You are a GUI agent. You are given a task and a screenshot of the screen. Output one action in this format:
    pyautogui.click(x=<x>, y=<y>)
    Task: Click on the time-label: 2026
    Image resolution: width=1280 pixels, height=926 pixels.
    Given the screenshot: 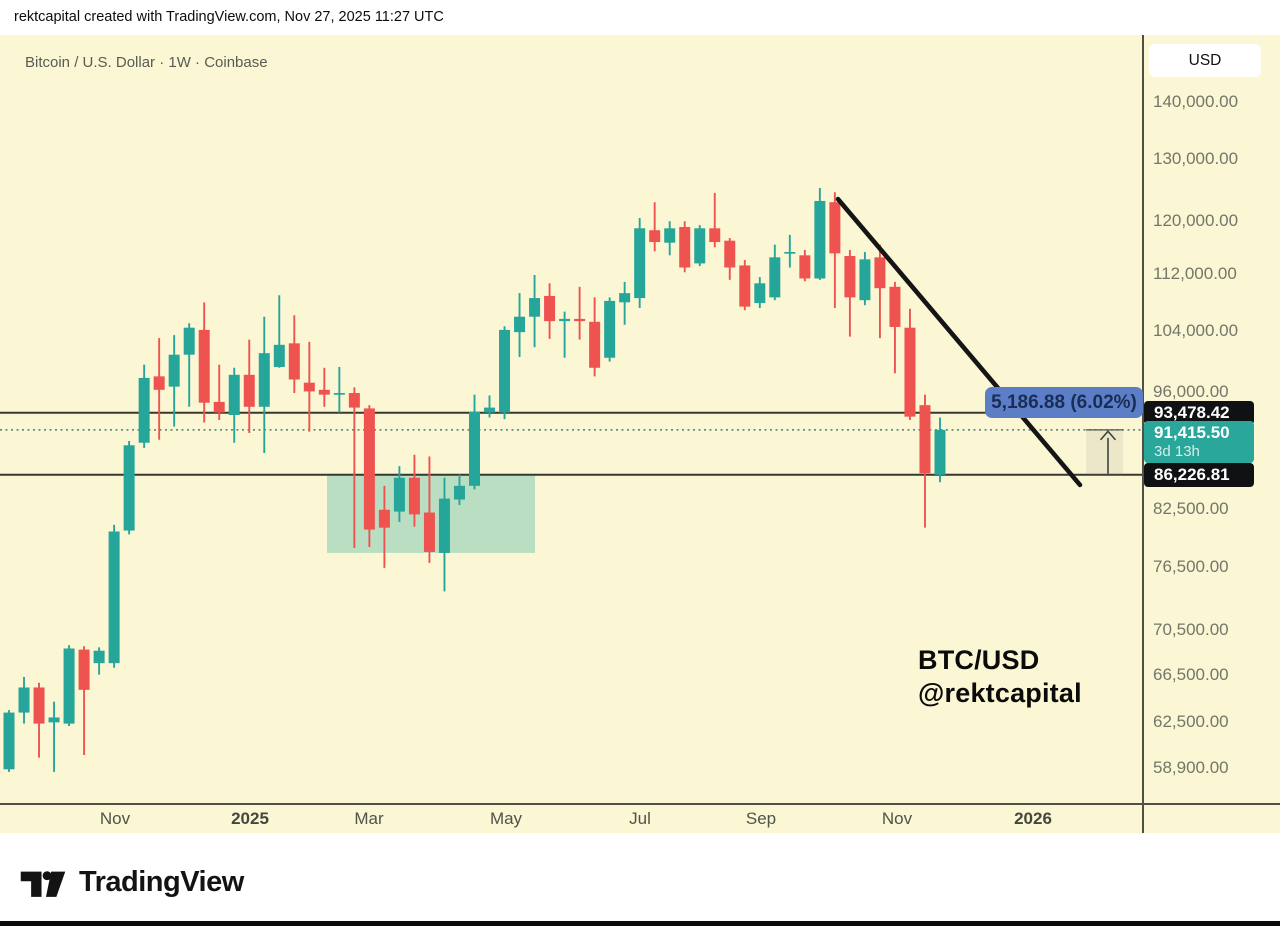 What is the action you would take?
    pyautogui.click(x=1033, y=818)
    